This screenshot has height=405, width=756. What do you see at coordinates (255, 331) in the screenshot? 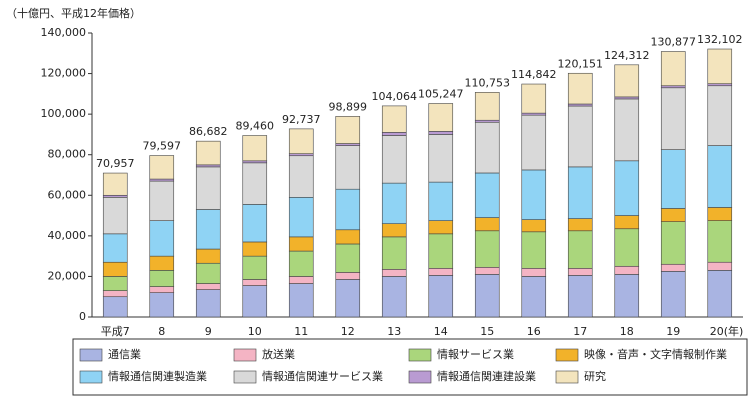
I see `x-tick-label: 10` at bounding box center [255, 331].